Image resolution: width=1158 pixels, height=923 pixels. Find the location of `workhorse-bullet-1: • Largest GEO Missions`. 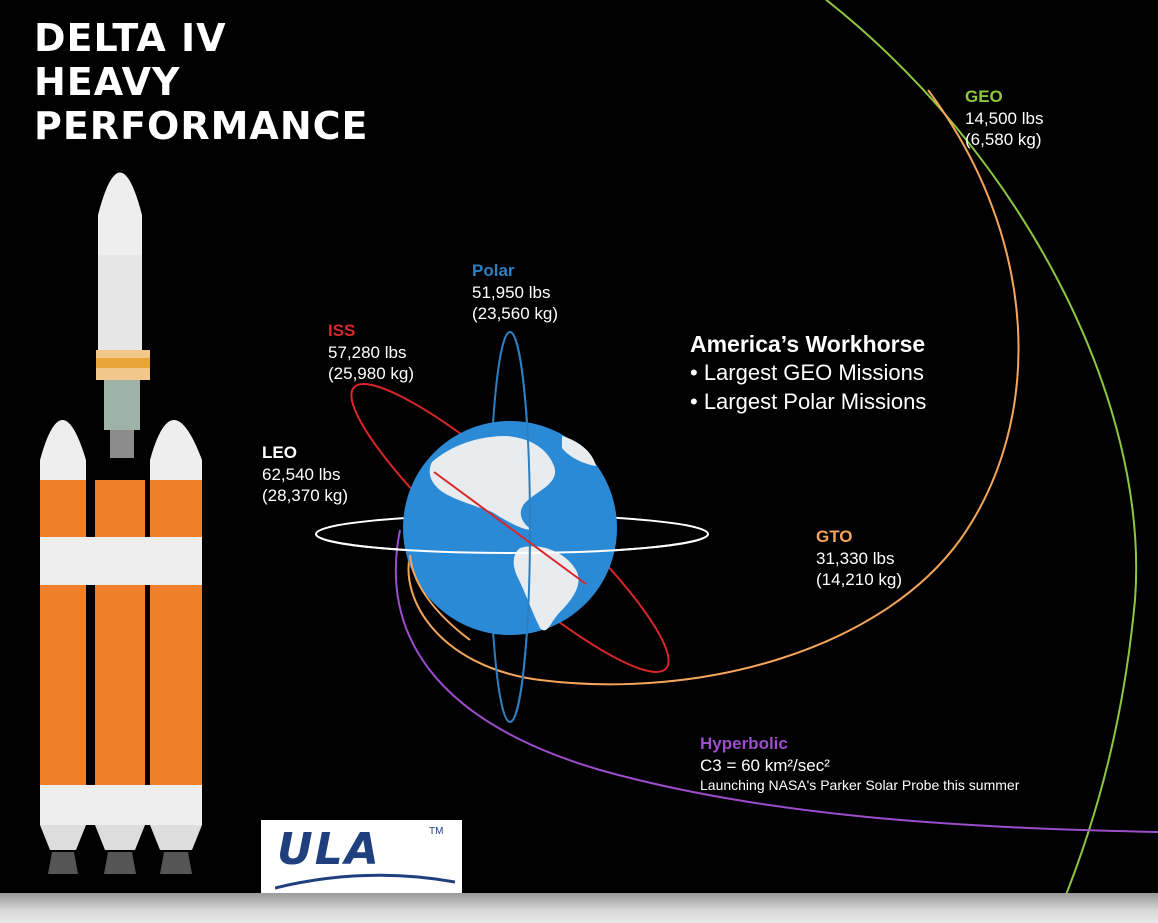

workhorse-bullet-1: • Largest GEO Missions is located at coordinates (807, 372).